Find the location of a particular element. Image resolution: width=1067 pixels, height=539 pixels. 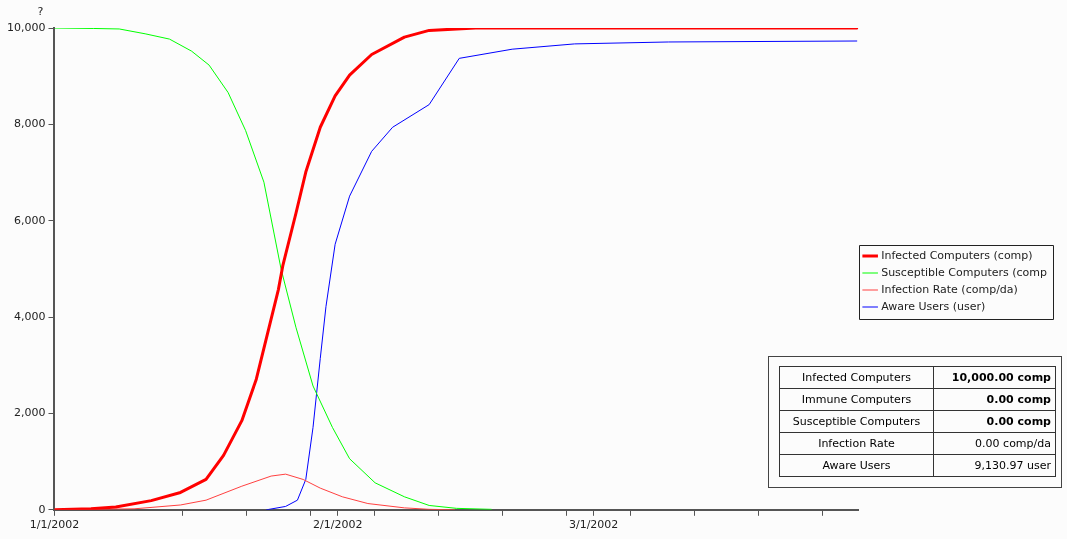

text: 10,000.00 comp is located at coordinates (1001, 377).